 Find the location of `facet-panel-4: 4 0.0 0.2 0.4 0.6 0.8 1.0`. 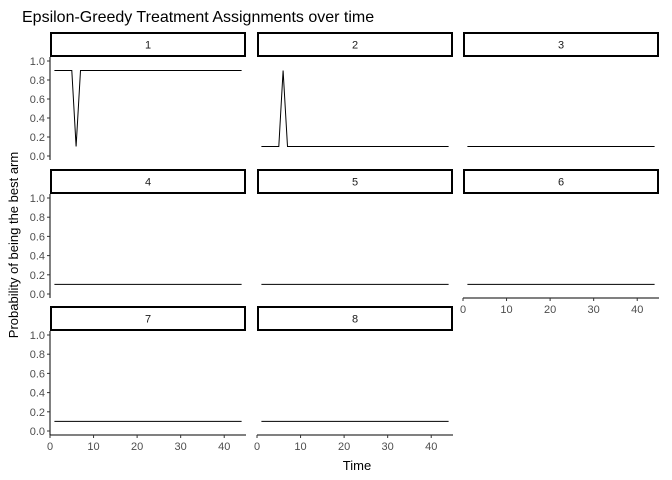

facet-panel-4: 4 0.0 0.2 0.4 0.6 0.8 1.0 is located at coordinates (138, 235).